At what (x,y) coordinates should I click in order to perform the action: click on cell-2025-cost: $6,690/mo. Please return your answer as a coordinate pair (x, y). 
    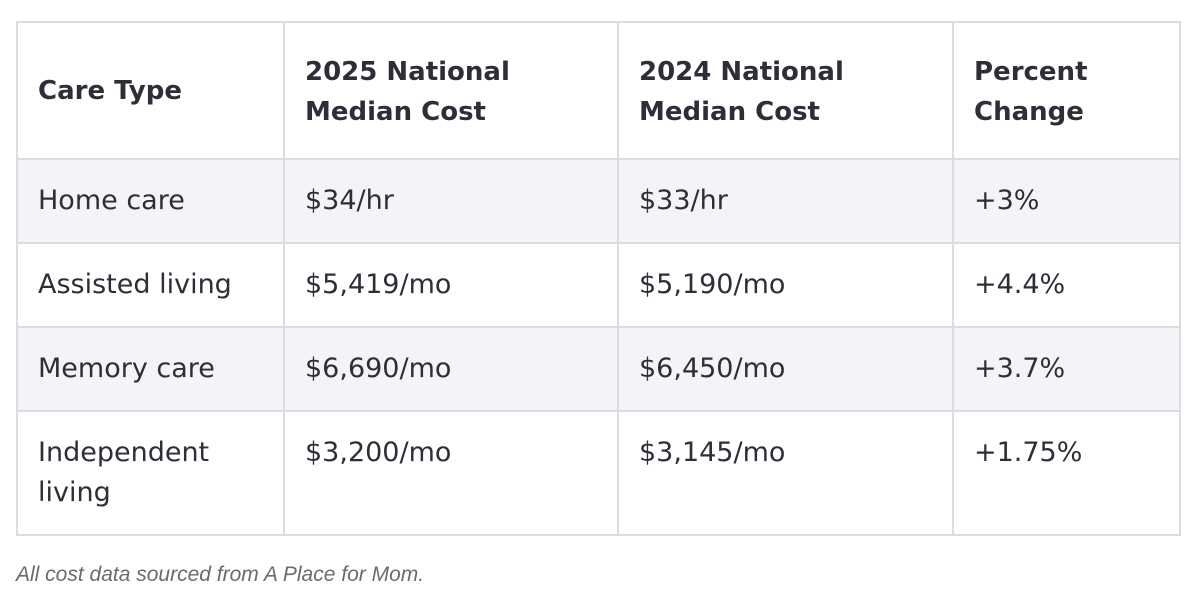
    Looking at the image, I should click on (451, 369).